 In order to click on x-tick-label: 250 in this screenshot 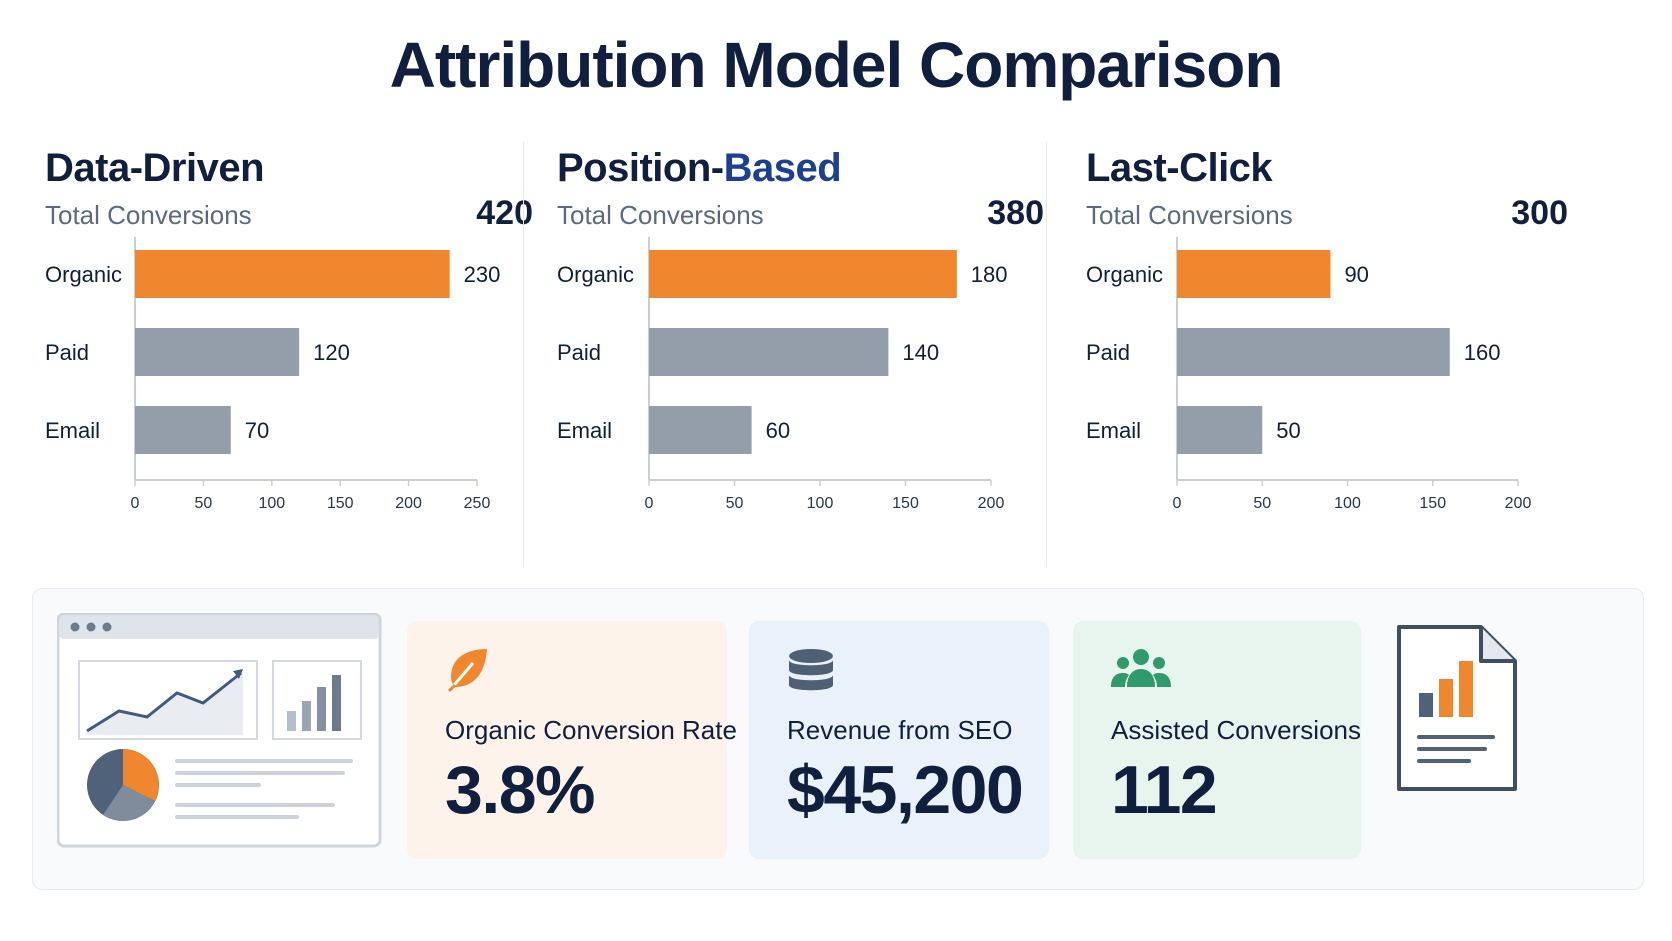, I will do `click(477, 503)`.